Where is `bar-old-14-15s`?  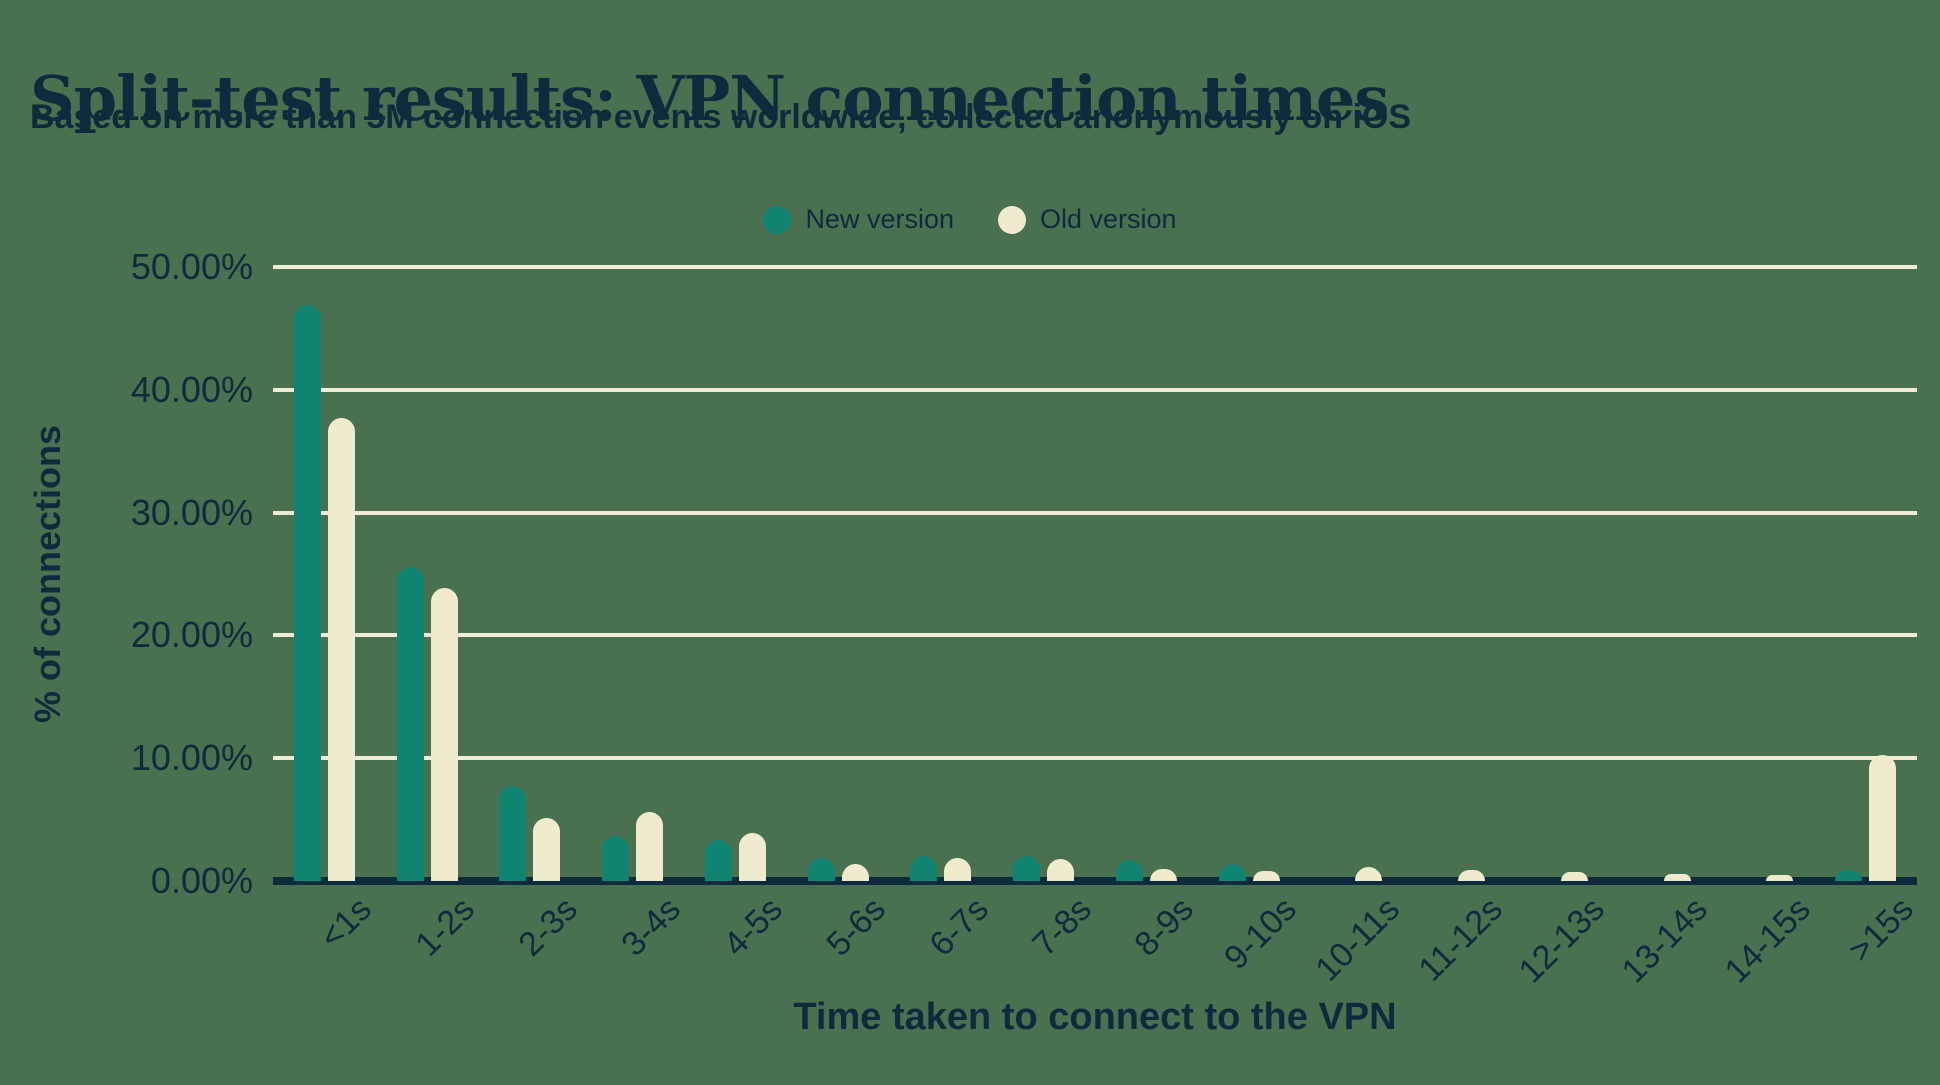
bar-old-14-15s is located at coordinates (1780, 878).